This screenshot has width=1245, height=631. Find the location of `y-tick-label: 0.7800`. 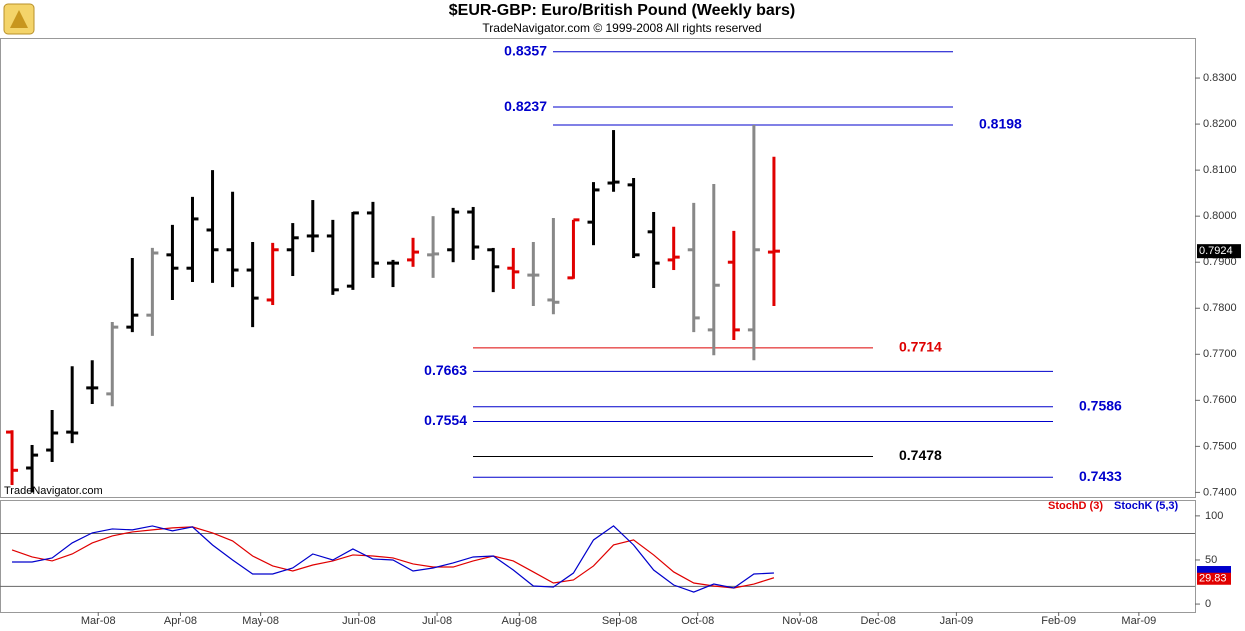

y-tick-label: 0.7800 is located at coordinates (1220, 308).